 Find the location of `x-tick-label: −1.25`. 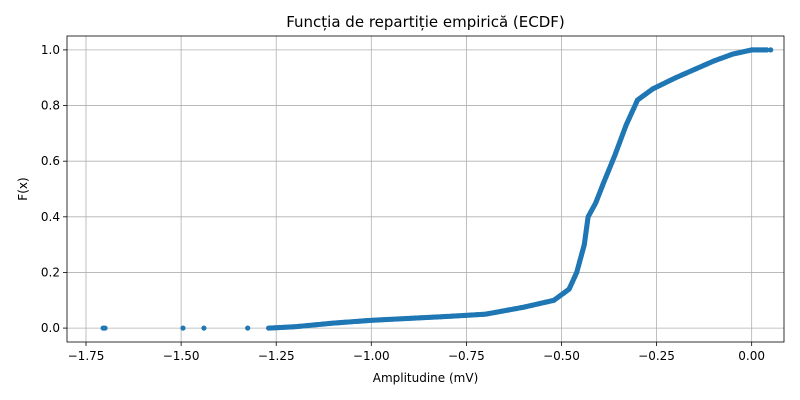

x-tick-label: −1.25 is located at coordinates (276, 356).